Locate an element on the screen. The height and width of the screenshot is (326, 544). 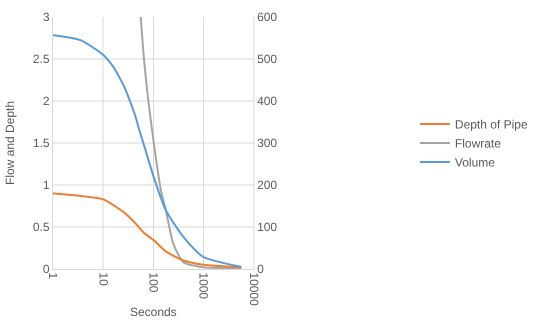
x-tick-label: 10 is located at coordinates (103, 279).